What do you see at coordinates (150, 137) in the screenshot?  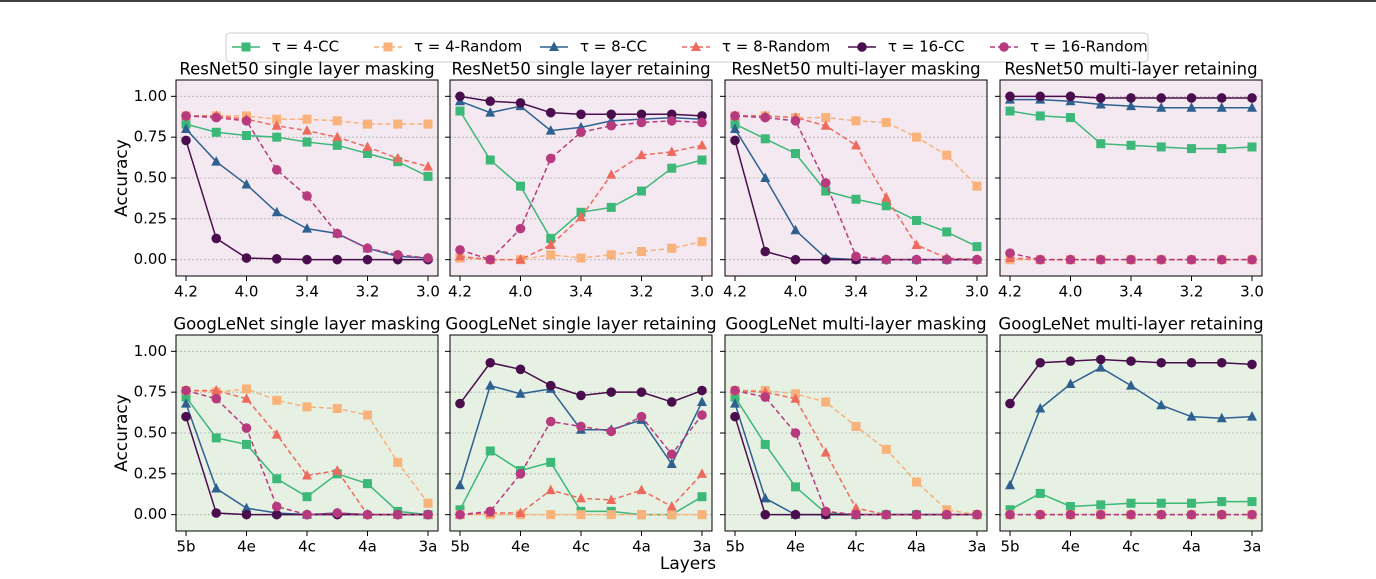 I see `y-tick-label: 0.75` at bounding box center [150, 137].